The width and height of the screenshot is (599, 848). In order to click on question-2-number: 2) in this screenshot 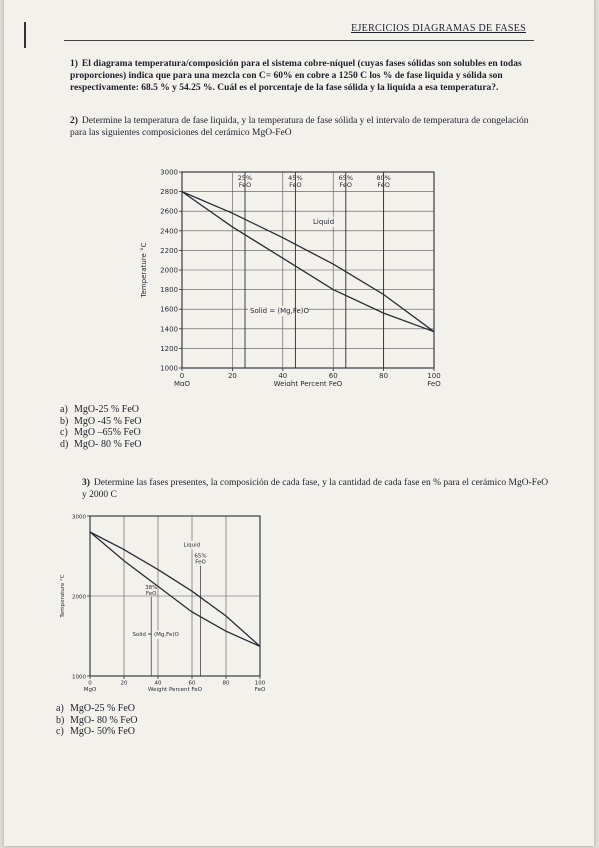, I will do `click(74, 121)`.